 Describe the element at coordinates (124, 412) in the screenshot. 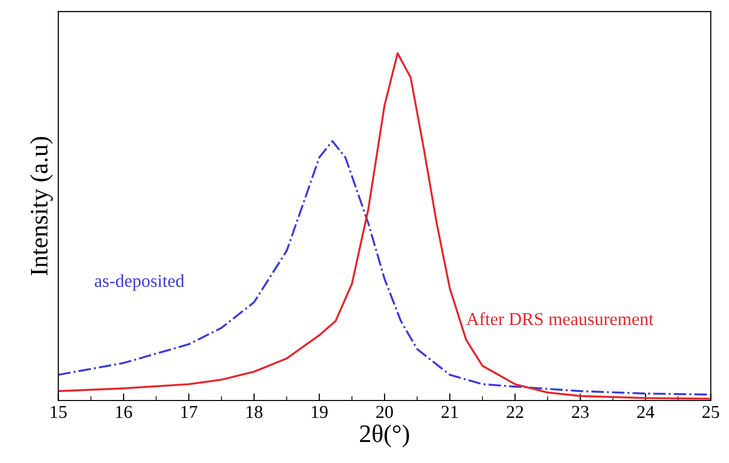

I see `x-tick-label: 16` at that location.